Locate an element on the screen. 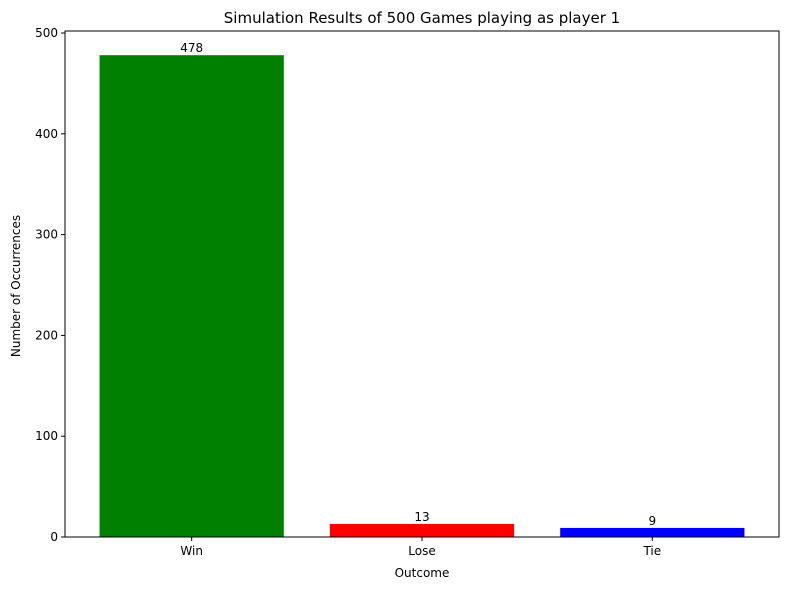 Image resolution: width=790 pixels, height=590 pixels. y-tick-label: 0 is located at coordinates (54, 537).